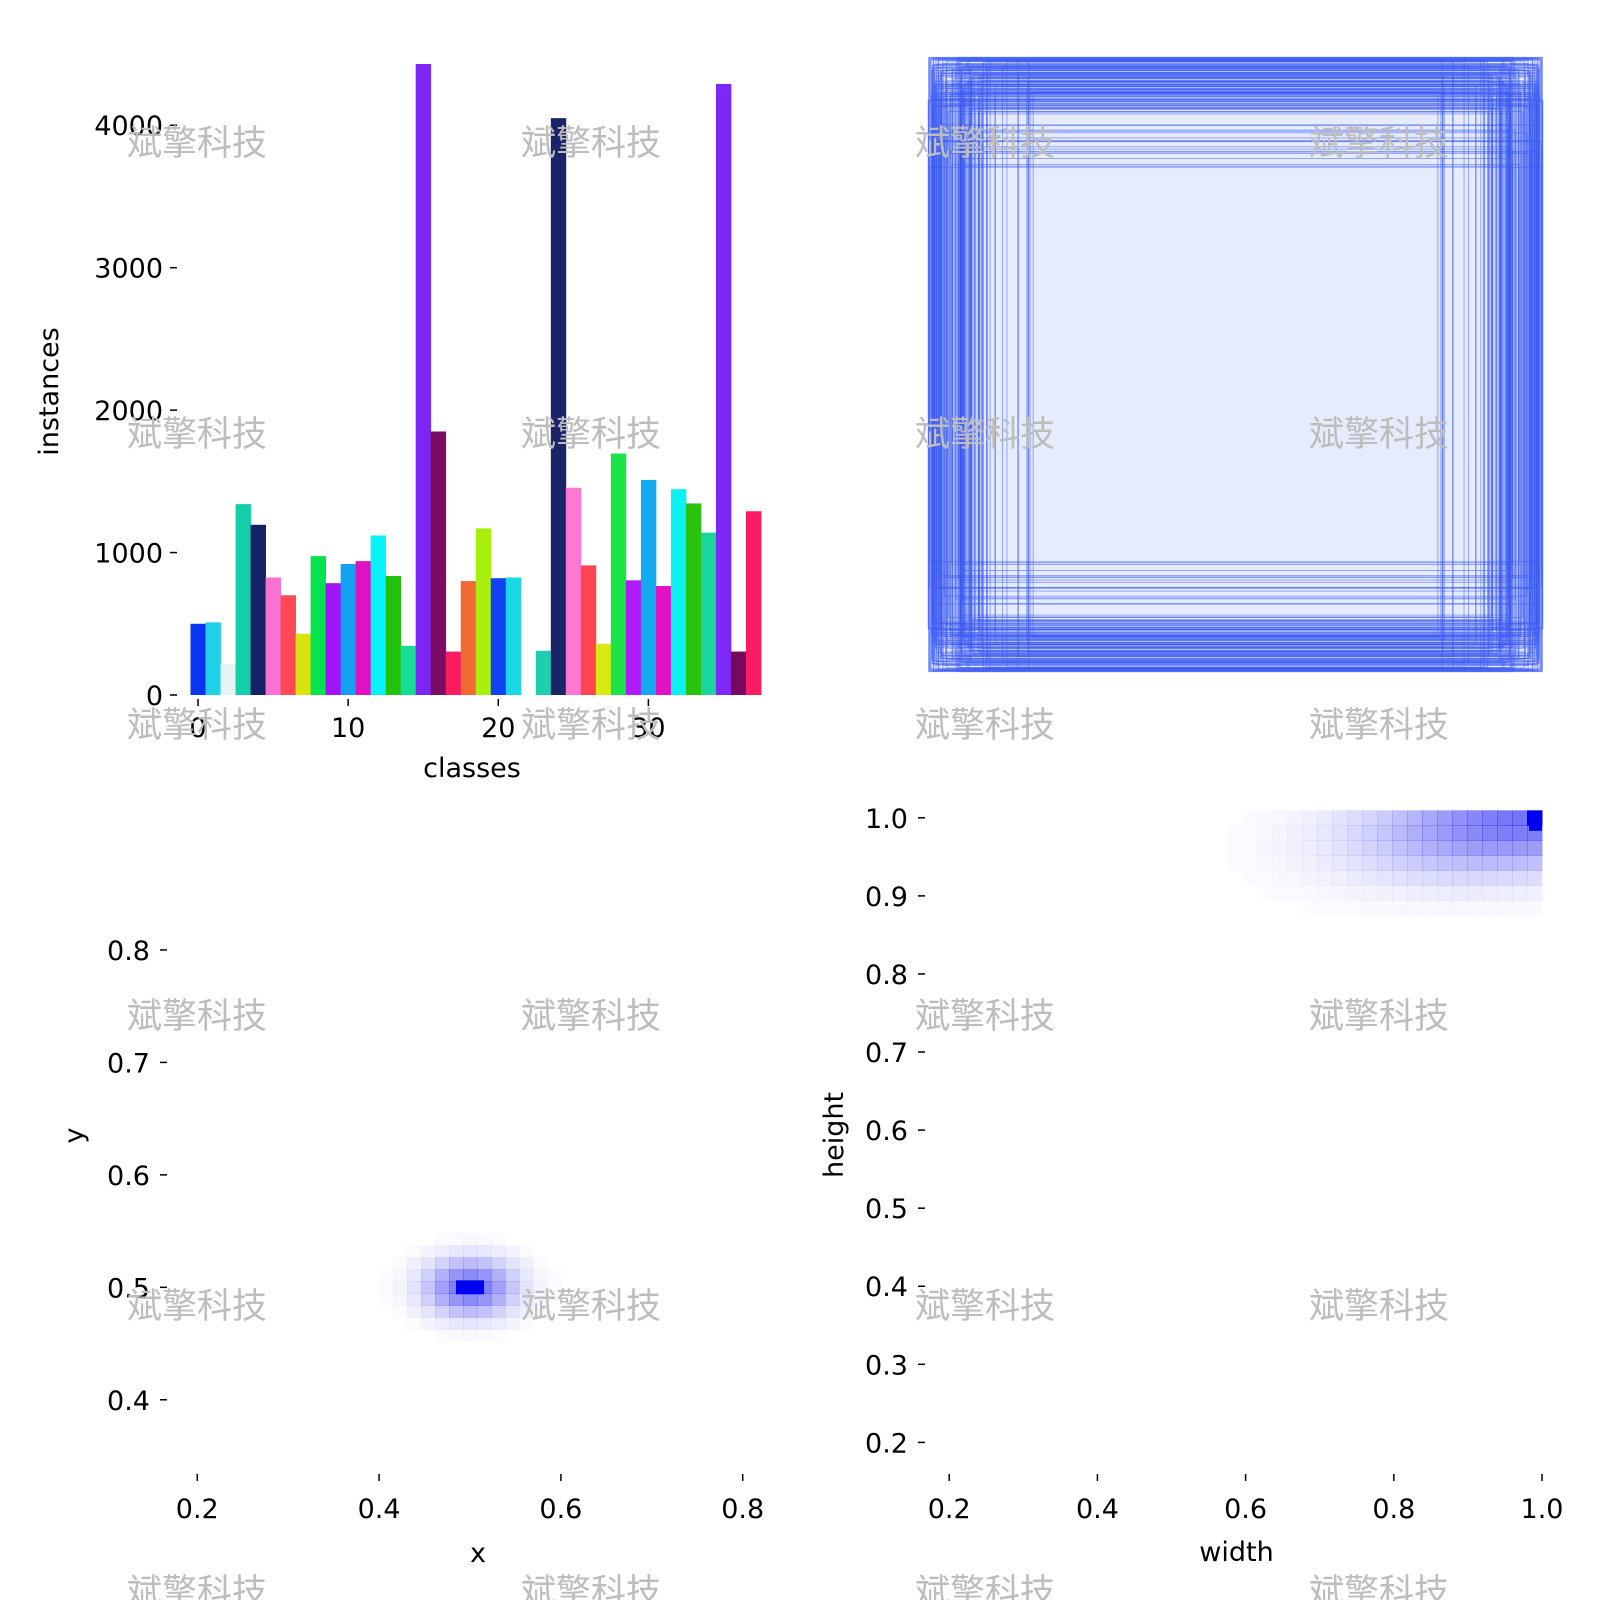 This screenshot has width=1600, height=1600. Describe the element at coordinates (1097, 1509) in the screenshot. I see `x-tick-label: 0.4` at that location.